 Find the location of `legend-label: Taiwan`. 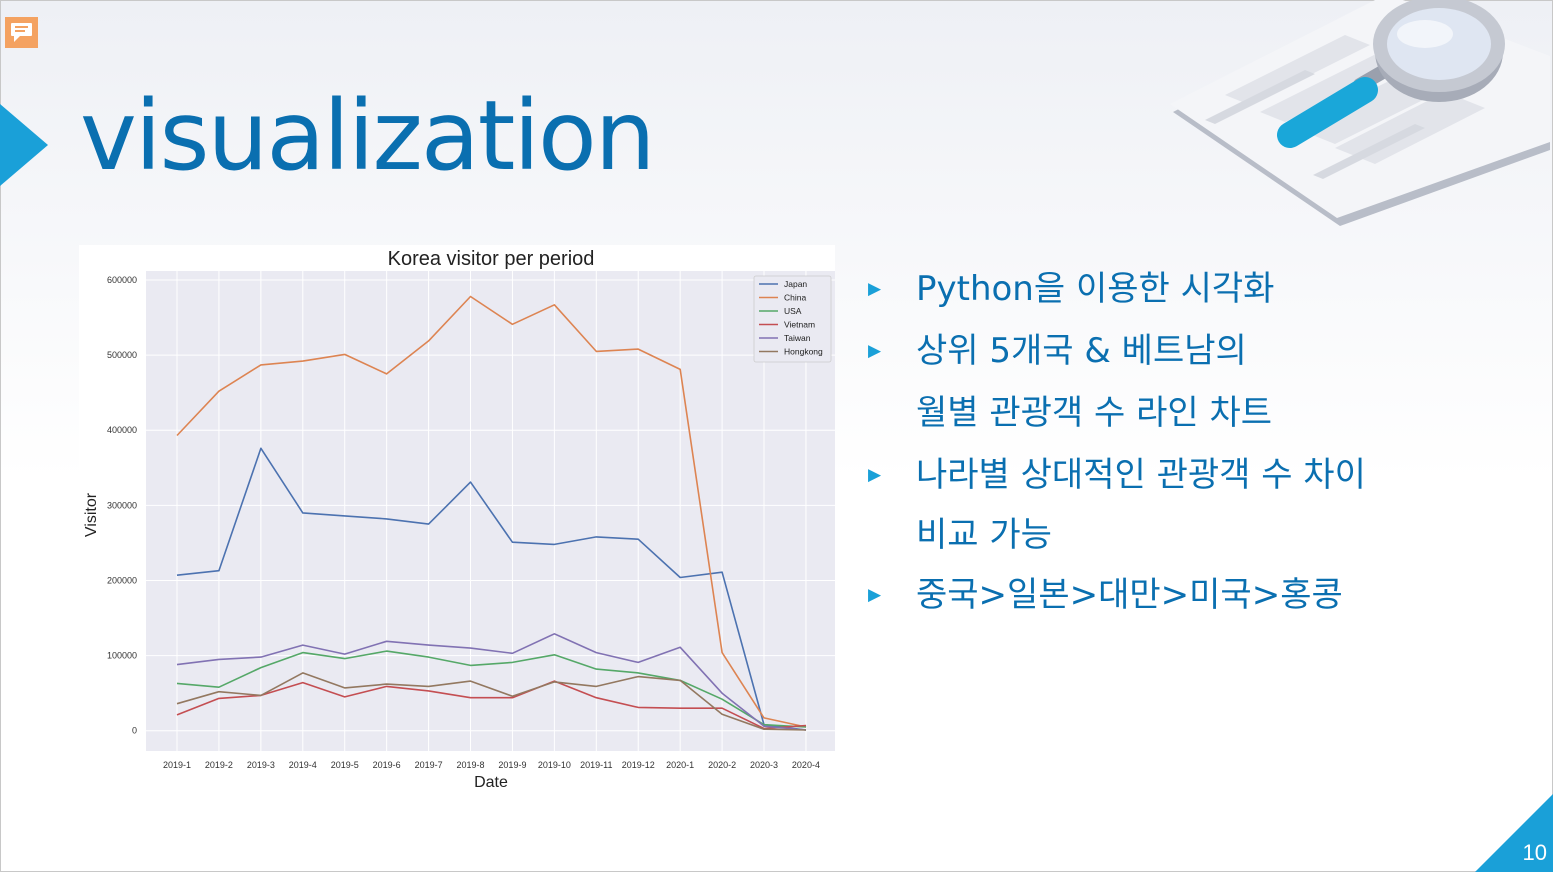

legend-label: Taiwan is located at coordinates (797, 338).